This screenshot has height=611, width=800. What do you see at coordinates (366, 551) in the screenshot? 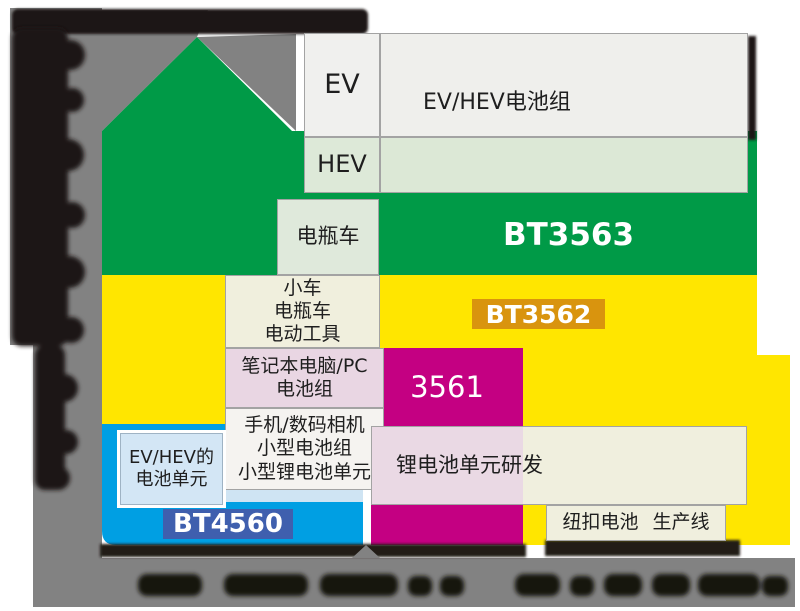
I see `shadow-notch` at bounding box center [366, 551].